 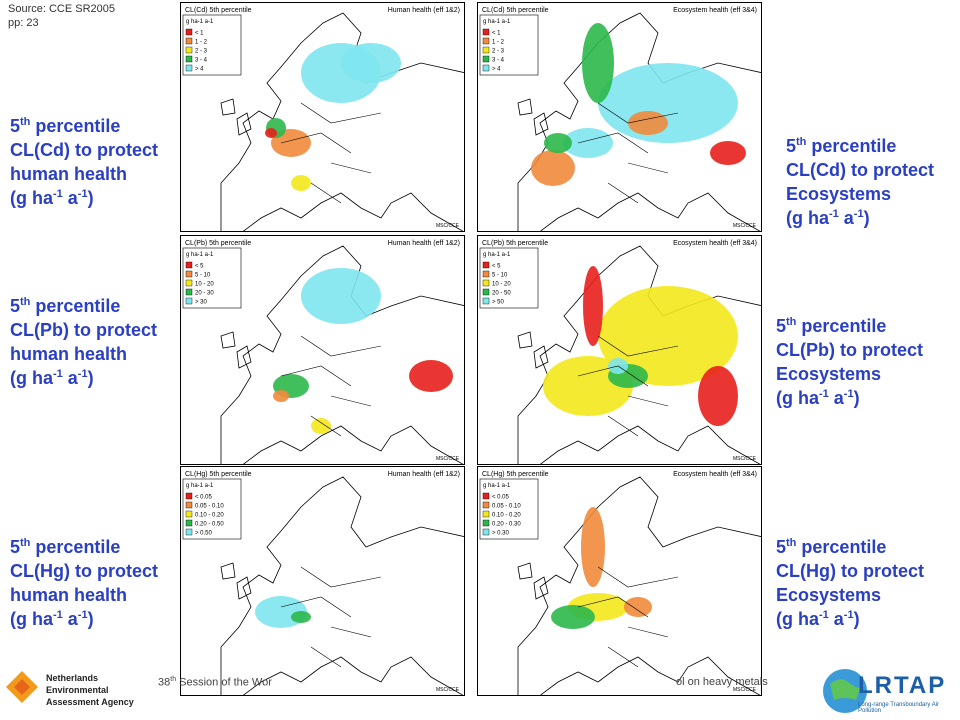 I want to click on footer-text: Session of the Wor, so click(x=224, y=682).